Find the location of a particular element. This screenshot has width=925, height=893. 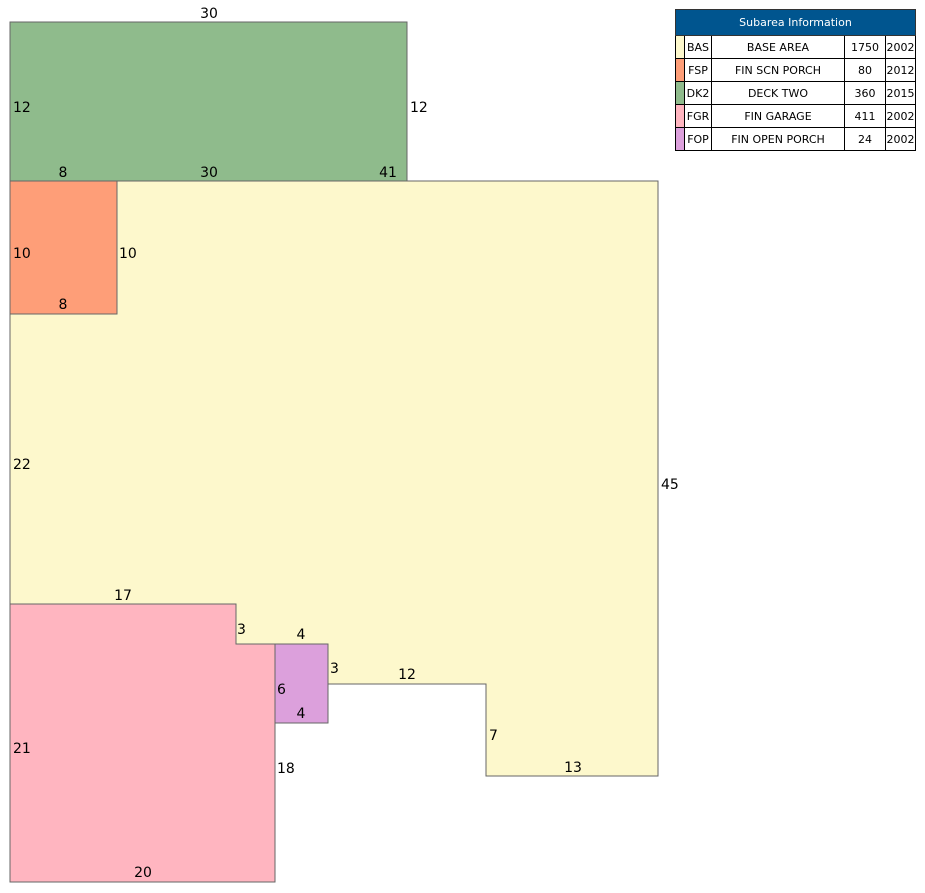

subarea-name: BASE AREA is located at coordinates (778, 47).